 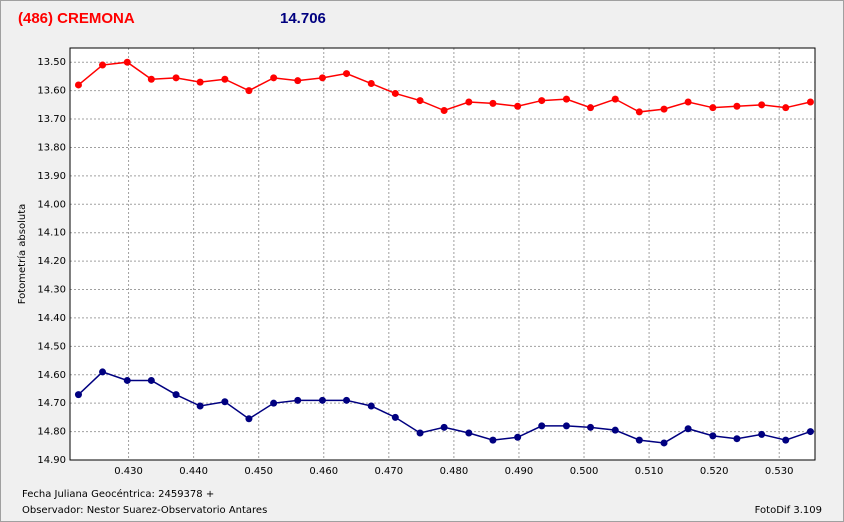 What do you see at coordinates (323, 471) in the screenshot?
I see `x-tick-label: 0.460` at bounding box center [323, 471].